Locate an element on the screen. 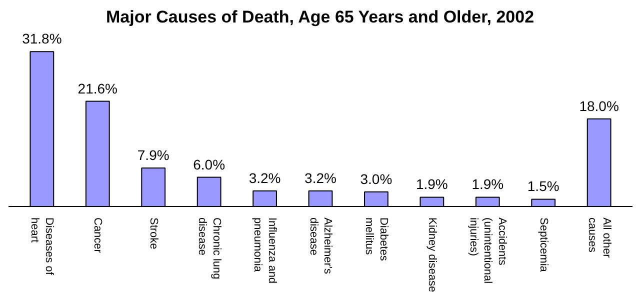 The height and width of the screenshot is (297, 642). data-label: 31.8% is located at coordinates (42, 38).